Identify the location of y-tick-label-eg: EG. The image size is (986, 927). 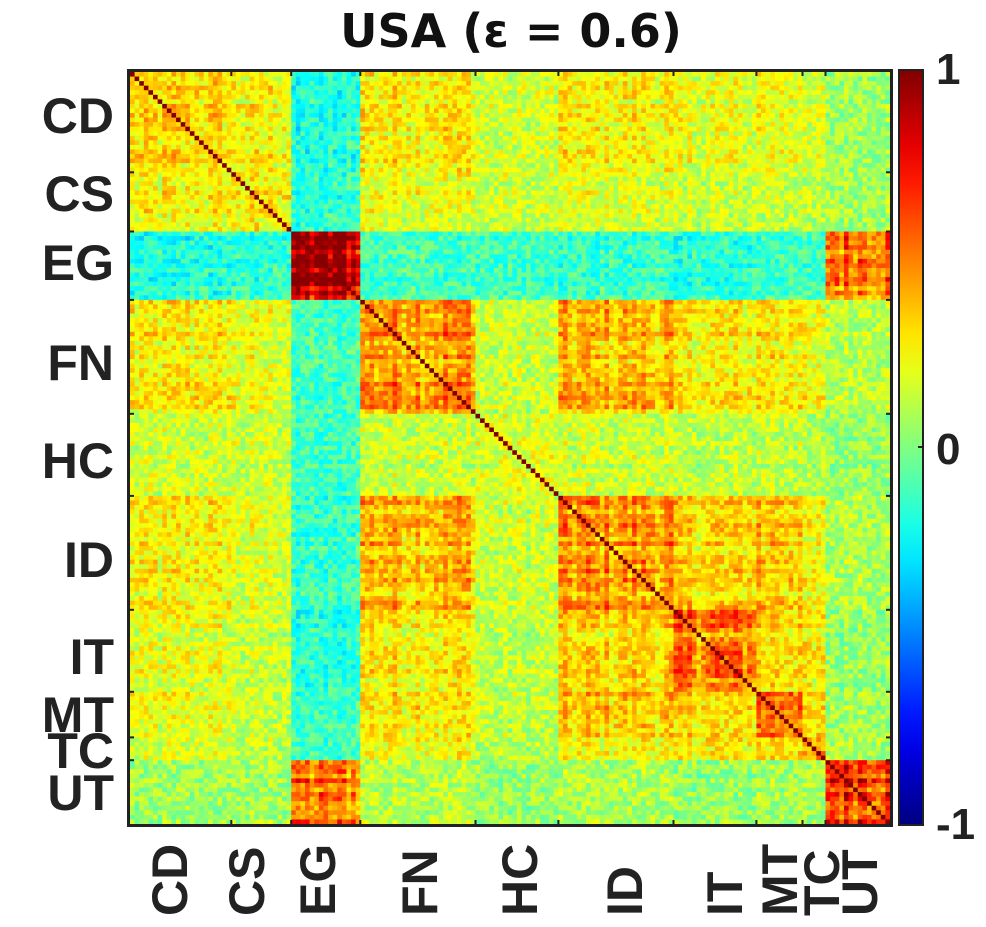
(78, 263).